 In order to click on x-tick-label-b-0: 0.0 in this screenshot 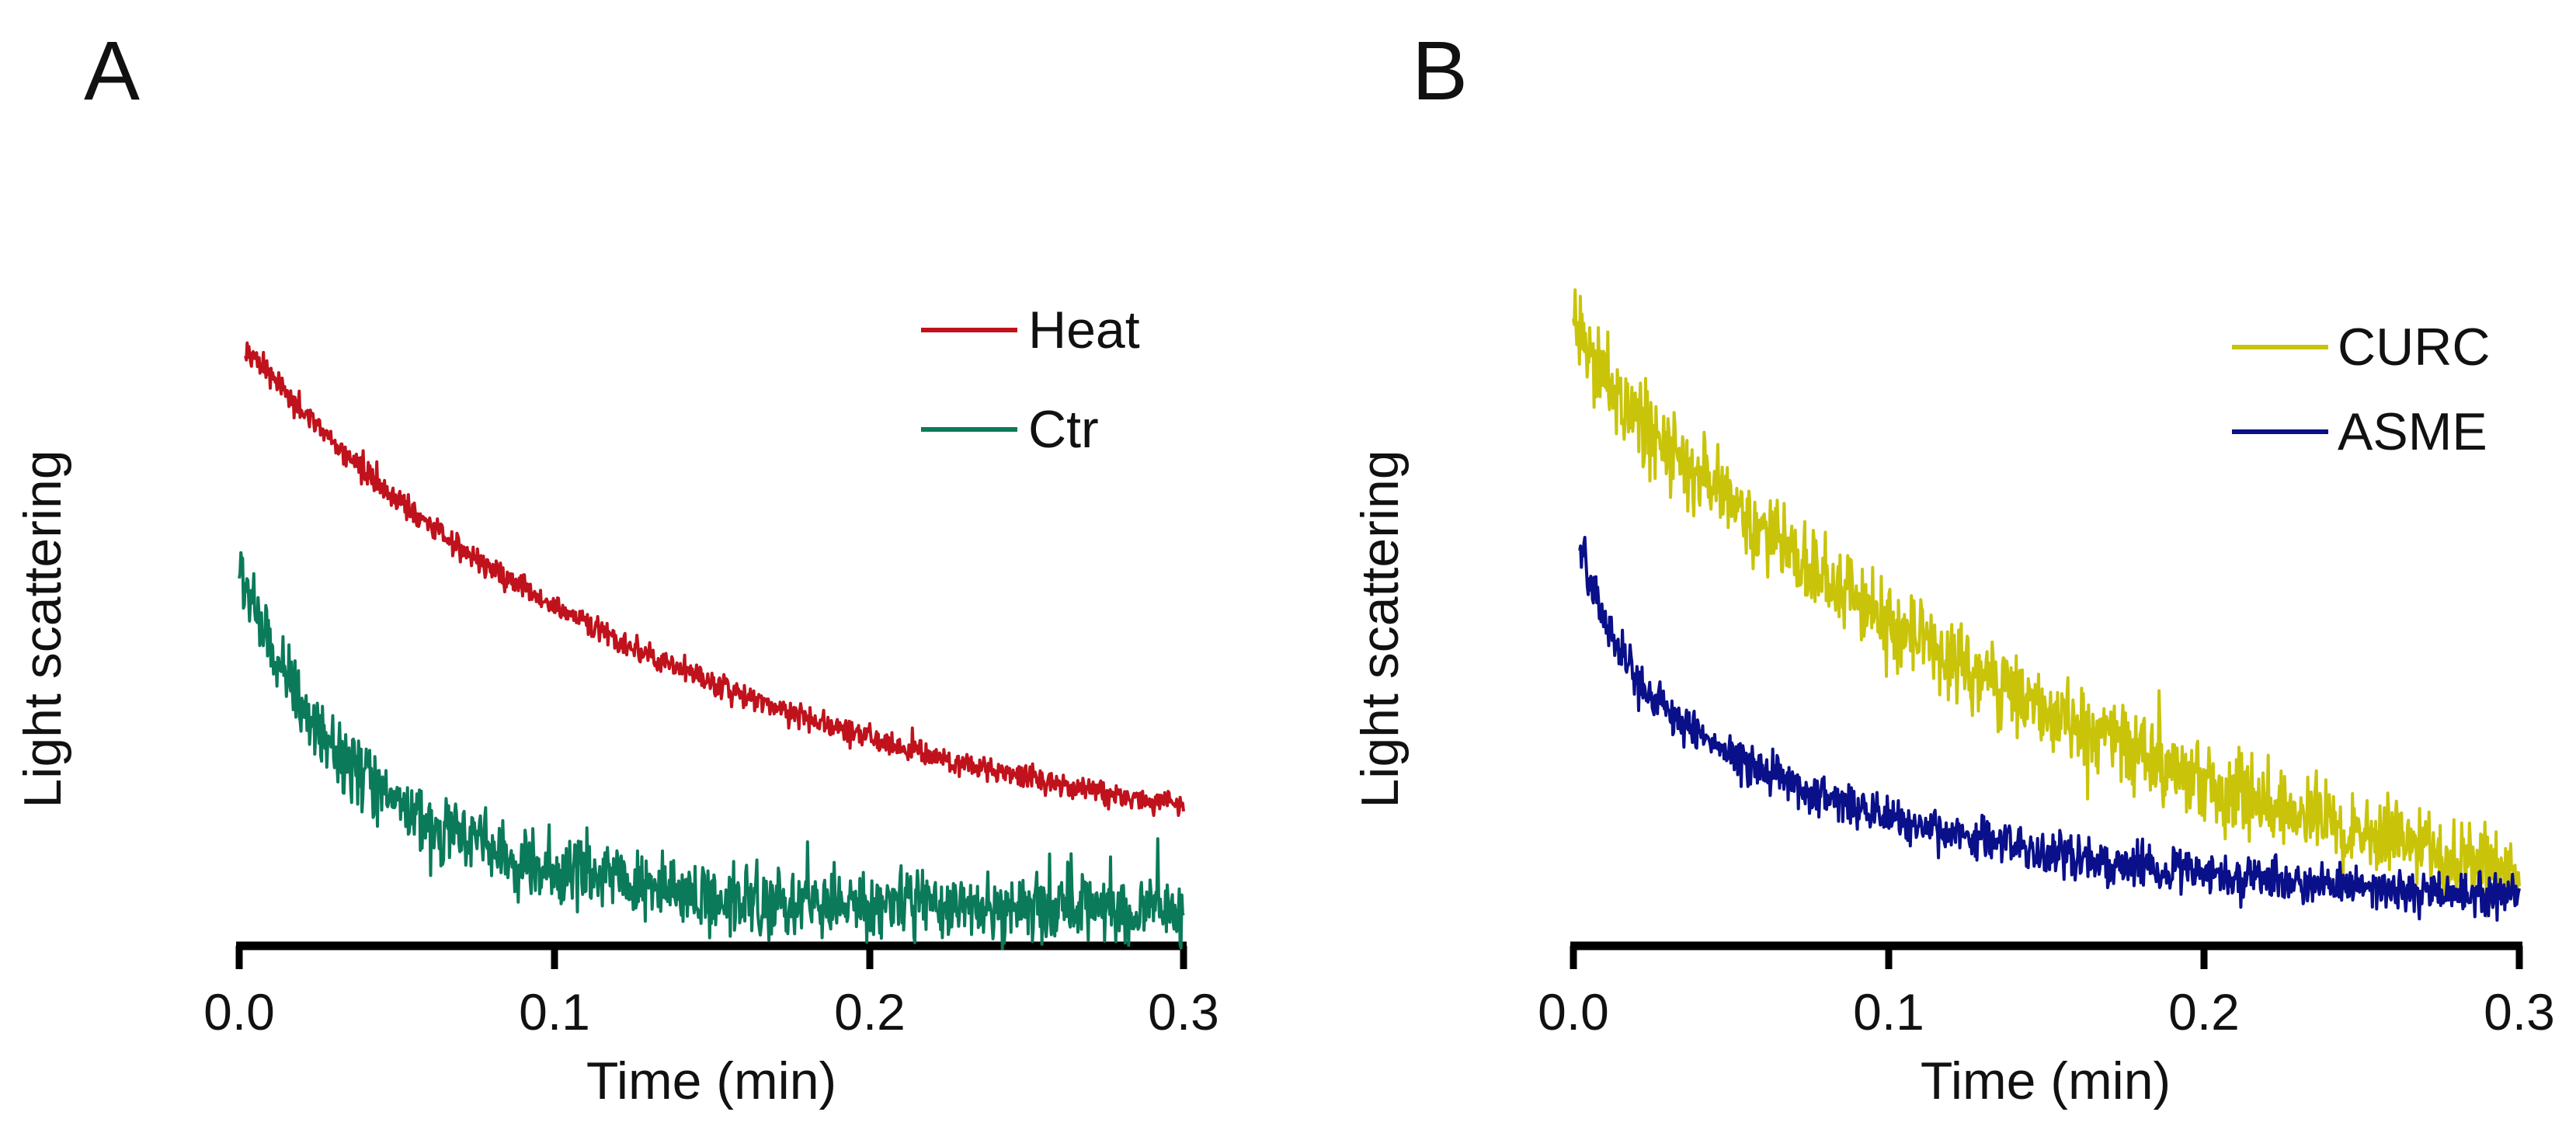, I will do `click(1573, 1012)`.